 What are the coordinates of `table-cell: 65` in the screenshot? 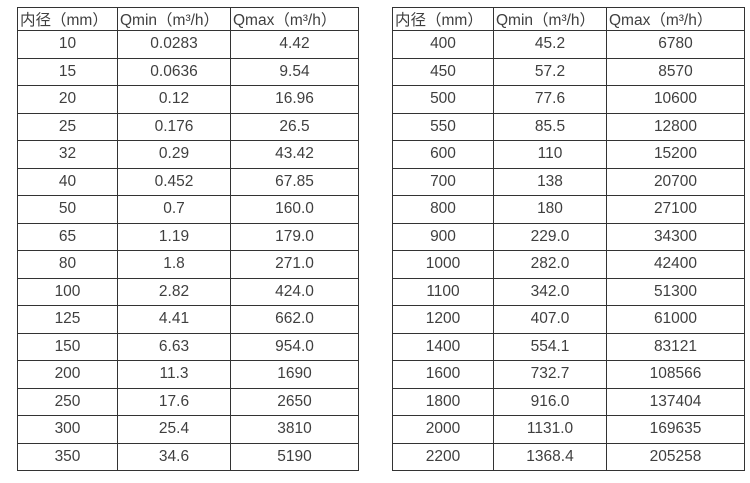 It's located at (67, 236).